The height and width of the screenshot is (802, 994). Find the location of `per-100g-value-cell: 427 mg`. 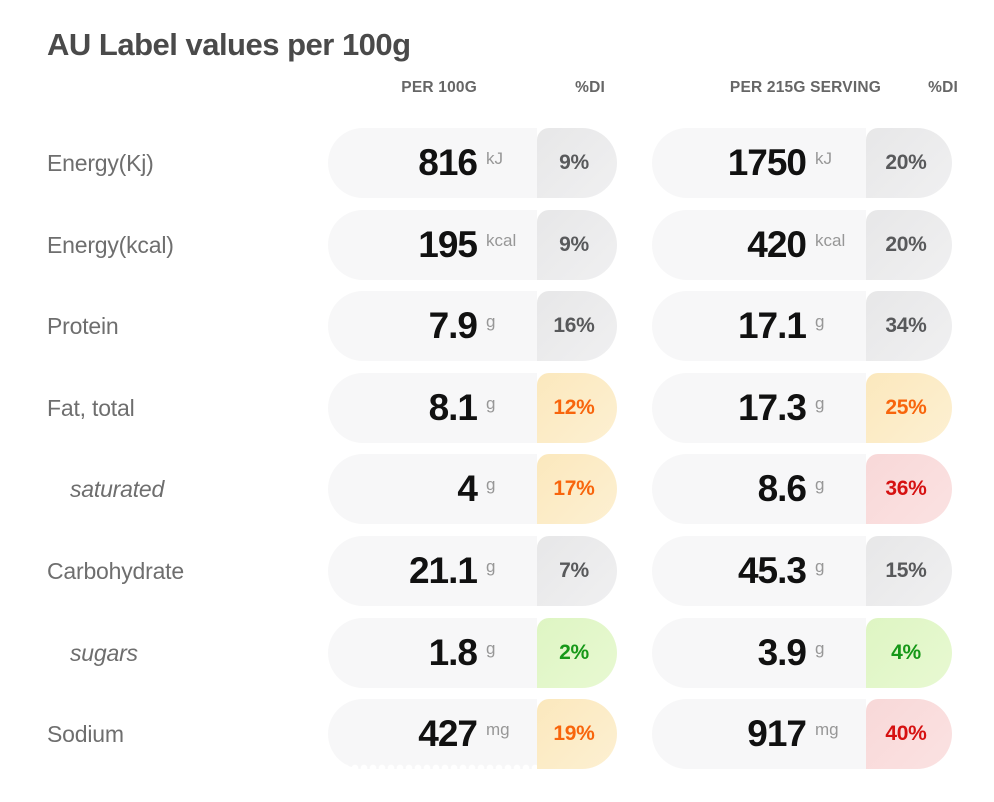

per-100g-value-cell: 427 mg is located at coordinates (432, 735).